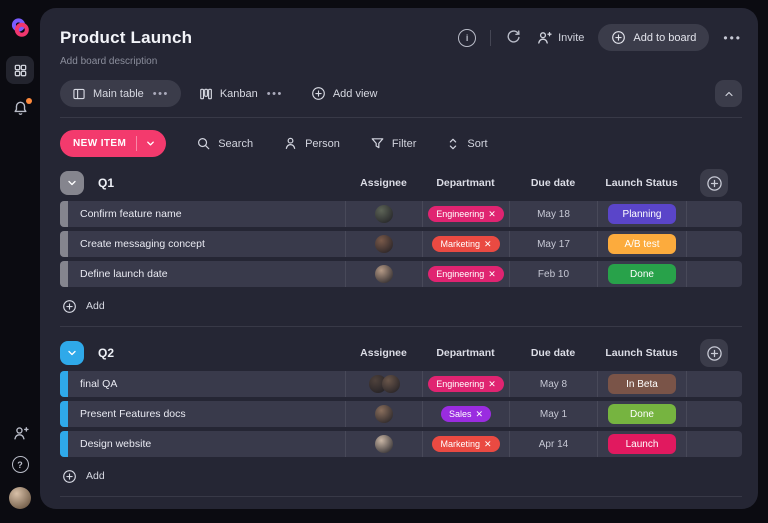  Describe the element at coordinates (20, 433) in the screenshot. I see `invite-members-button` at that location.